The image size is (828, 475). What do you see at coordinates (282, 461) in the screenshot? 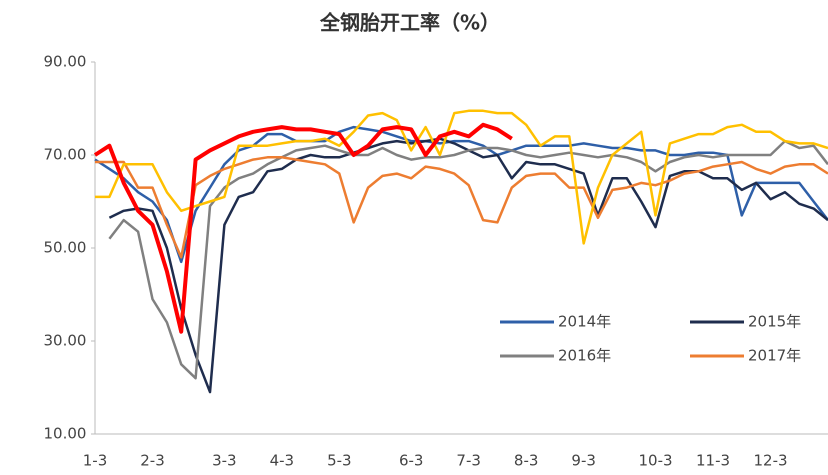
I see `x-tick-label: 4-3` at bounding box center [282, 461].